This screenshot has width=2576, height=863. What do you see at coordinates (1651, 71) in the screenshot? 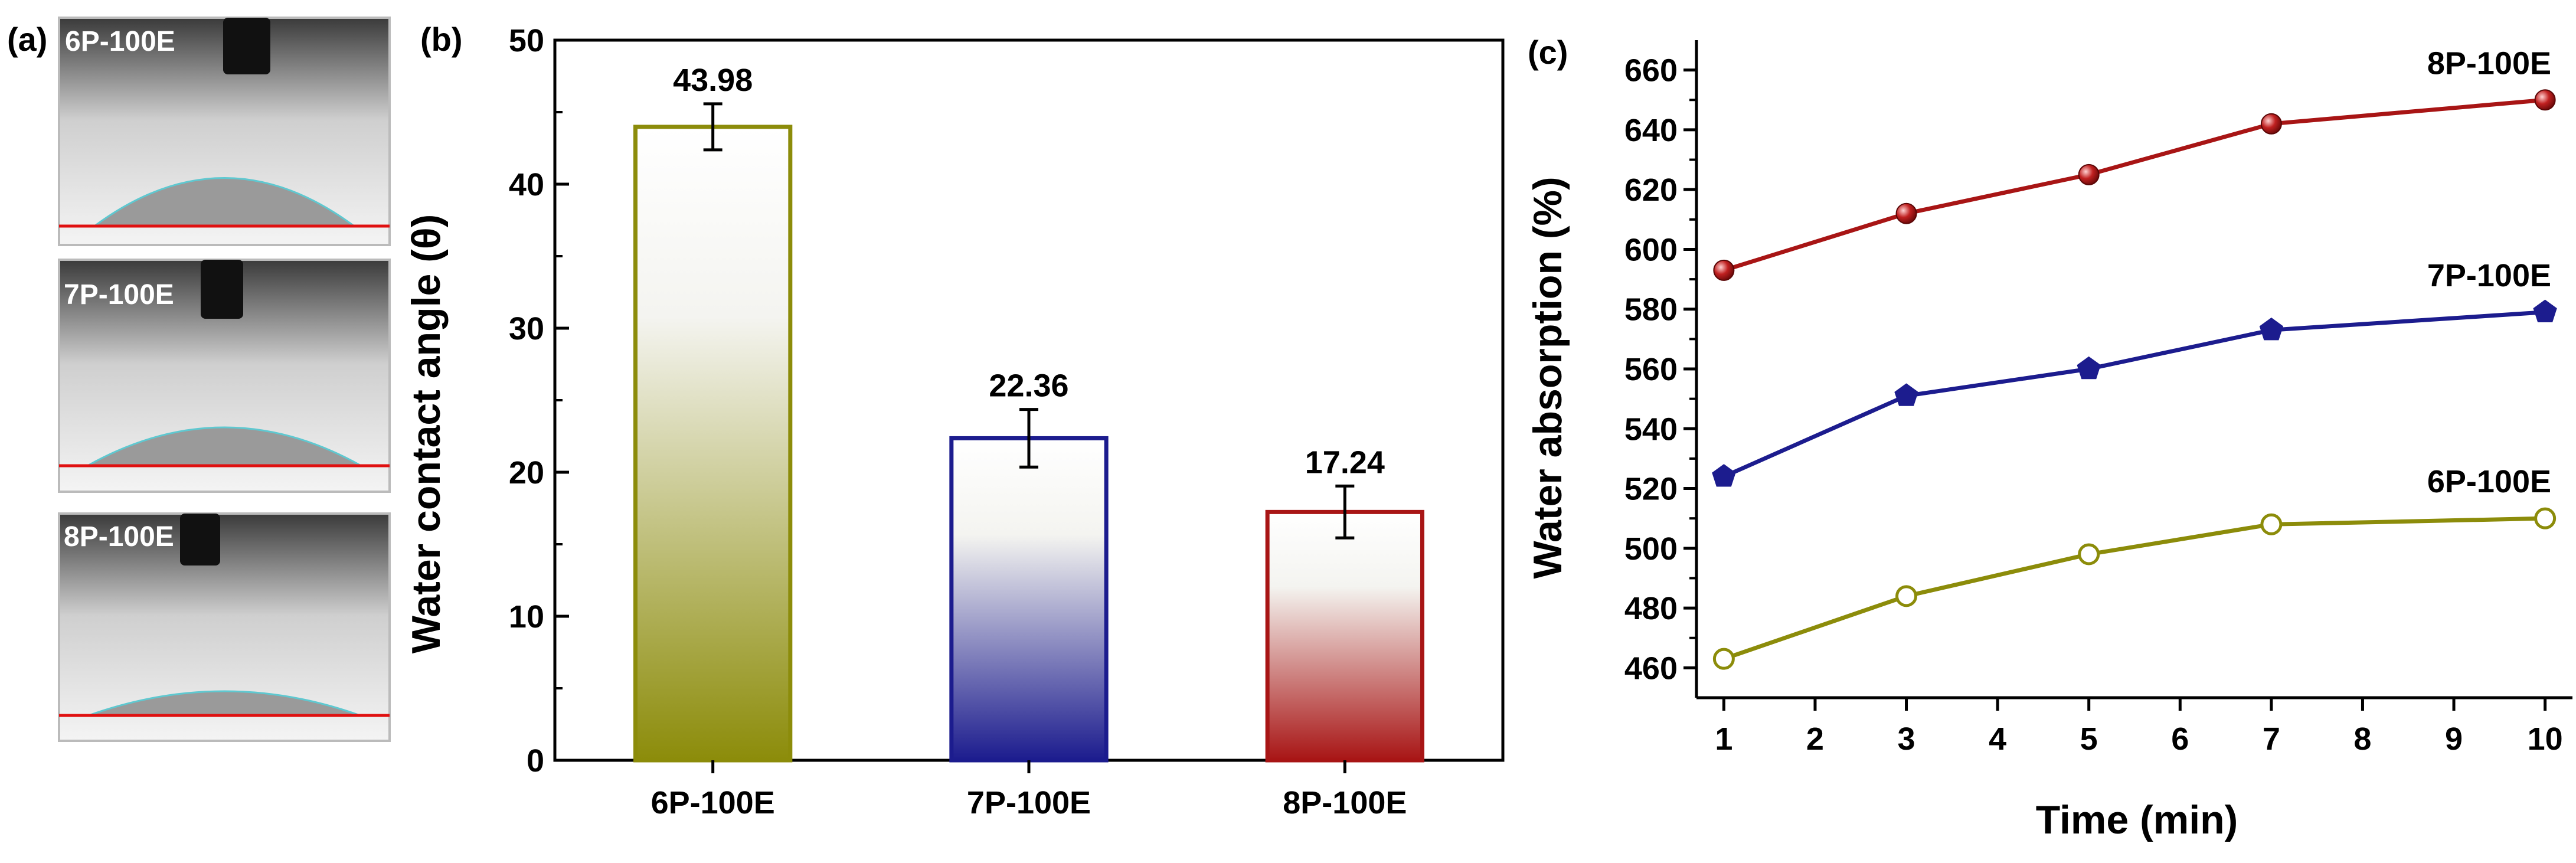
I see `chart-c-ytick-label: 660` at bounding box center [1651, 71].